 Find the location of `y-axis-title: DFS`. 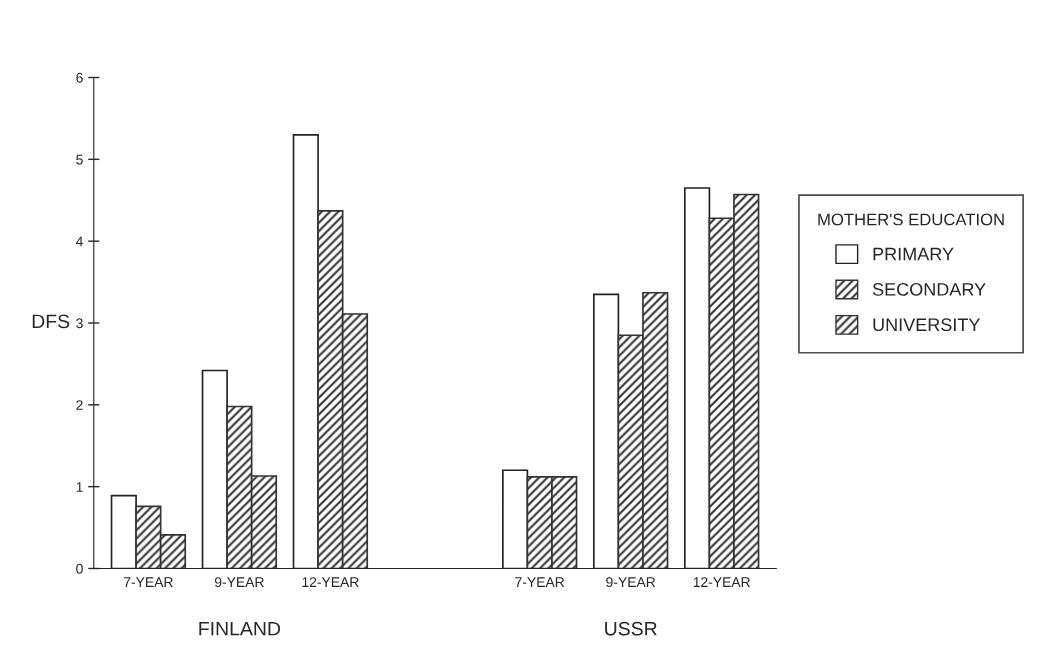

y-axis-title: DFS is located at coordinates (51, 321).